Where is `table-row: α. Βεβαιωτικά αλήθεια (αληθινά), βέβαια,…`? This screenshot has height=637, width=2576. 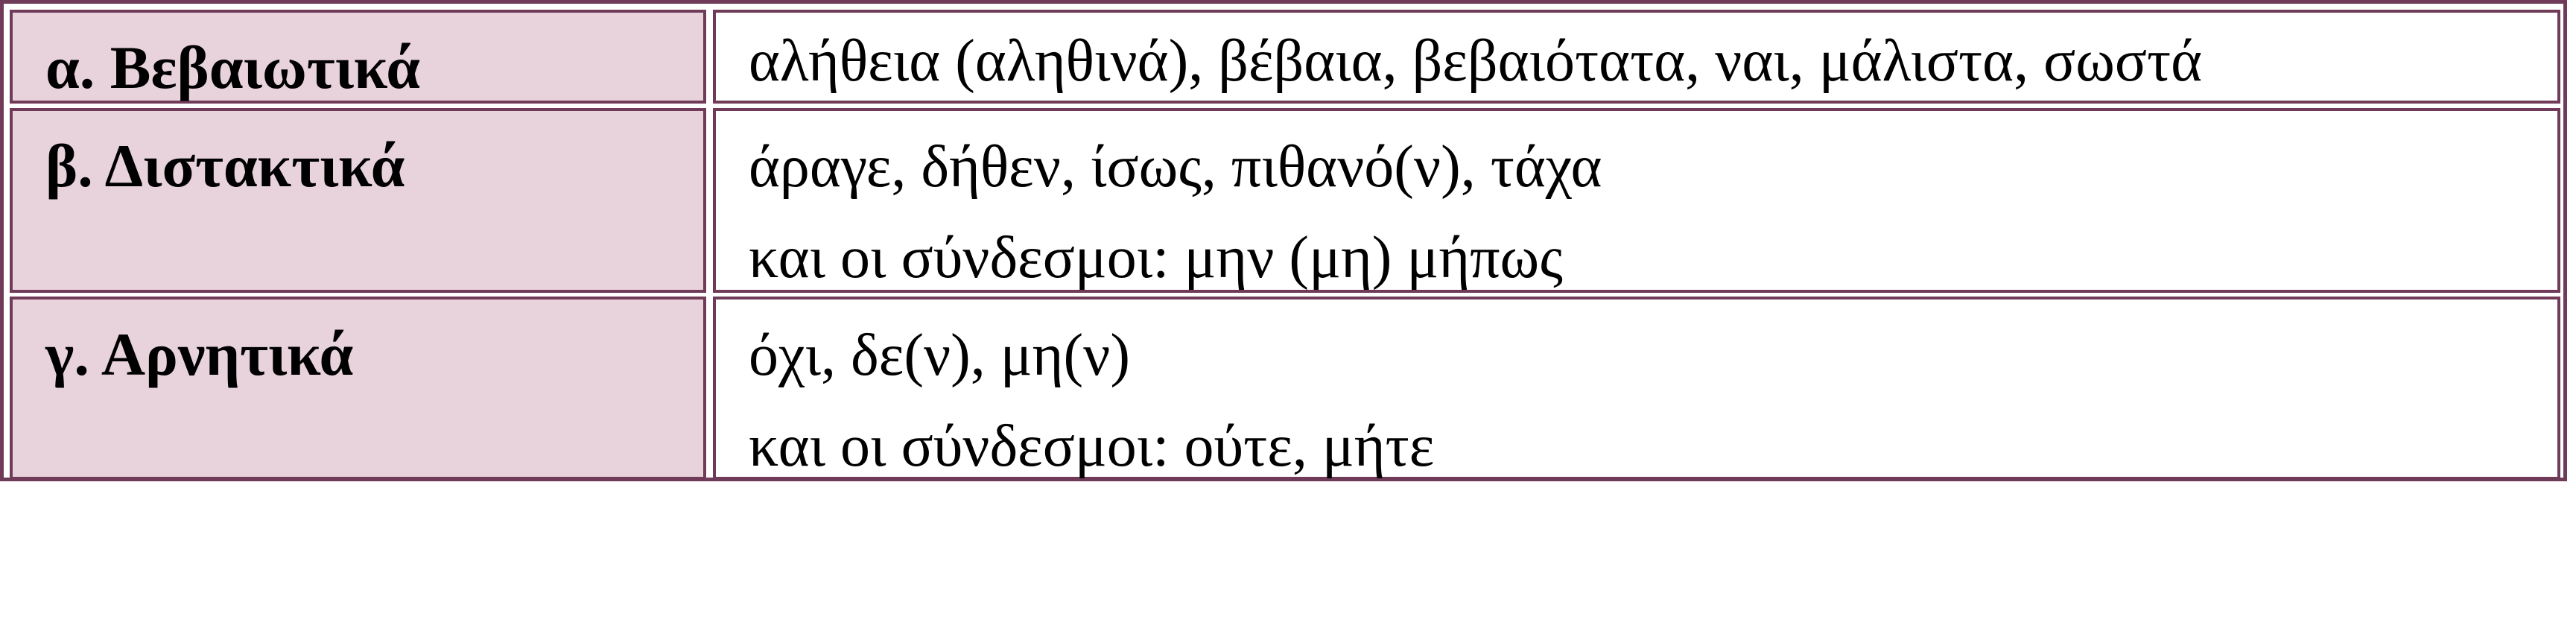 table-row: α. Βεβαιωτικά αλήθεια (αληθινά), βέβαια,… is located at coordinates (1285, 57).